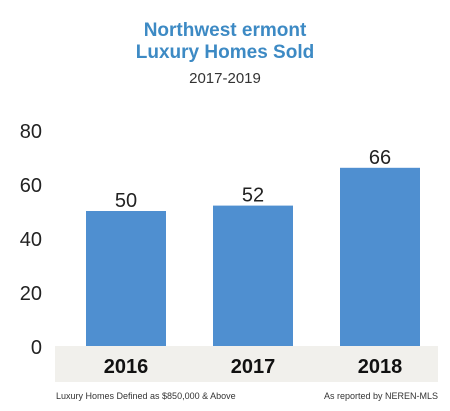  What do you see at coordinates (253, 196) in the screenshot?
I see `bar-value-label: 52` at bounding box center [253, 196].